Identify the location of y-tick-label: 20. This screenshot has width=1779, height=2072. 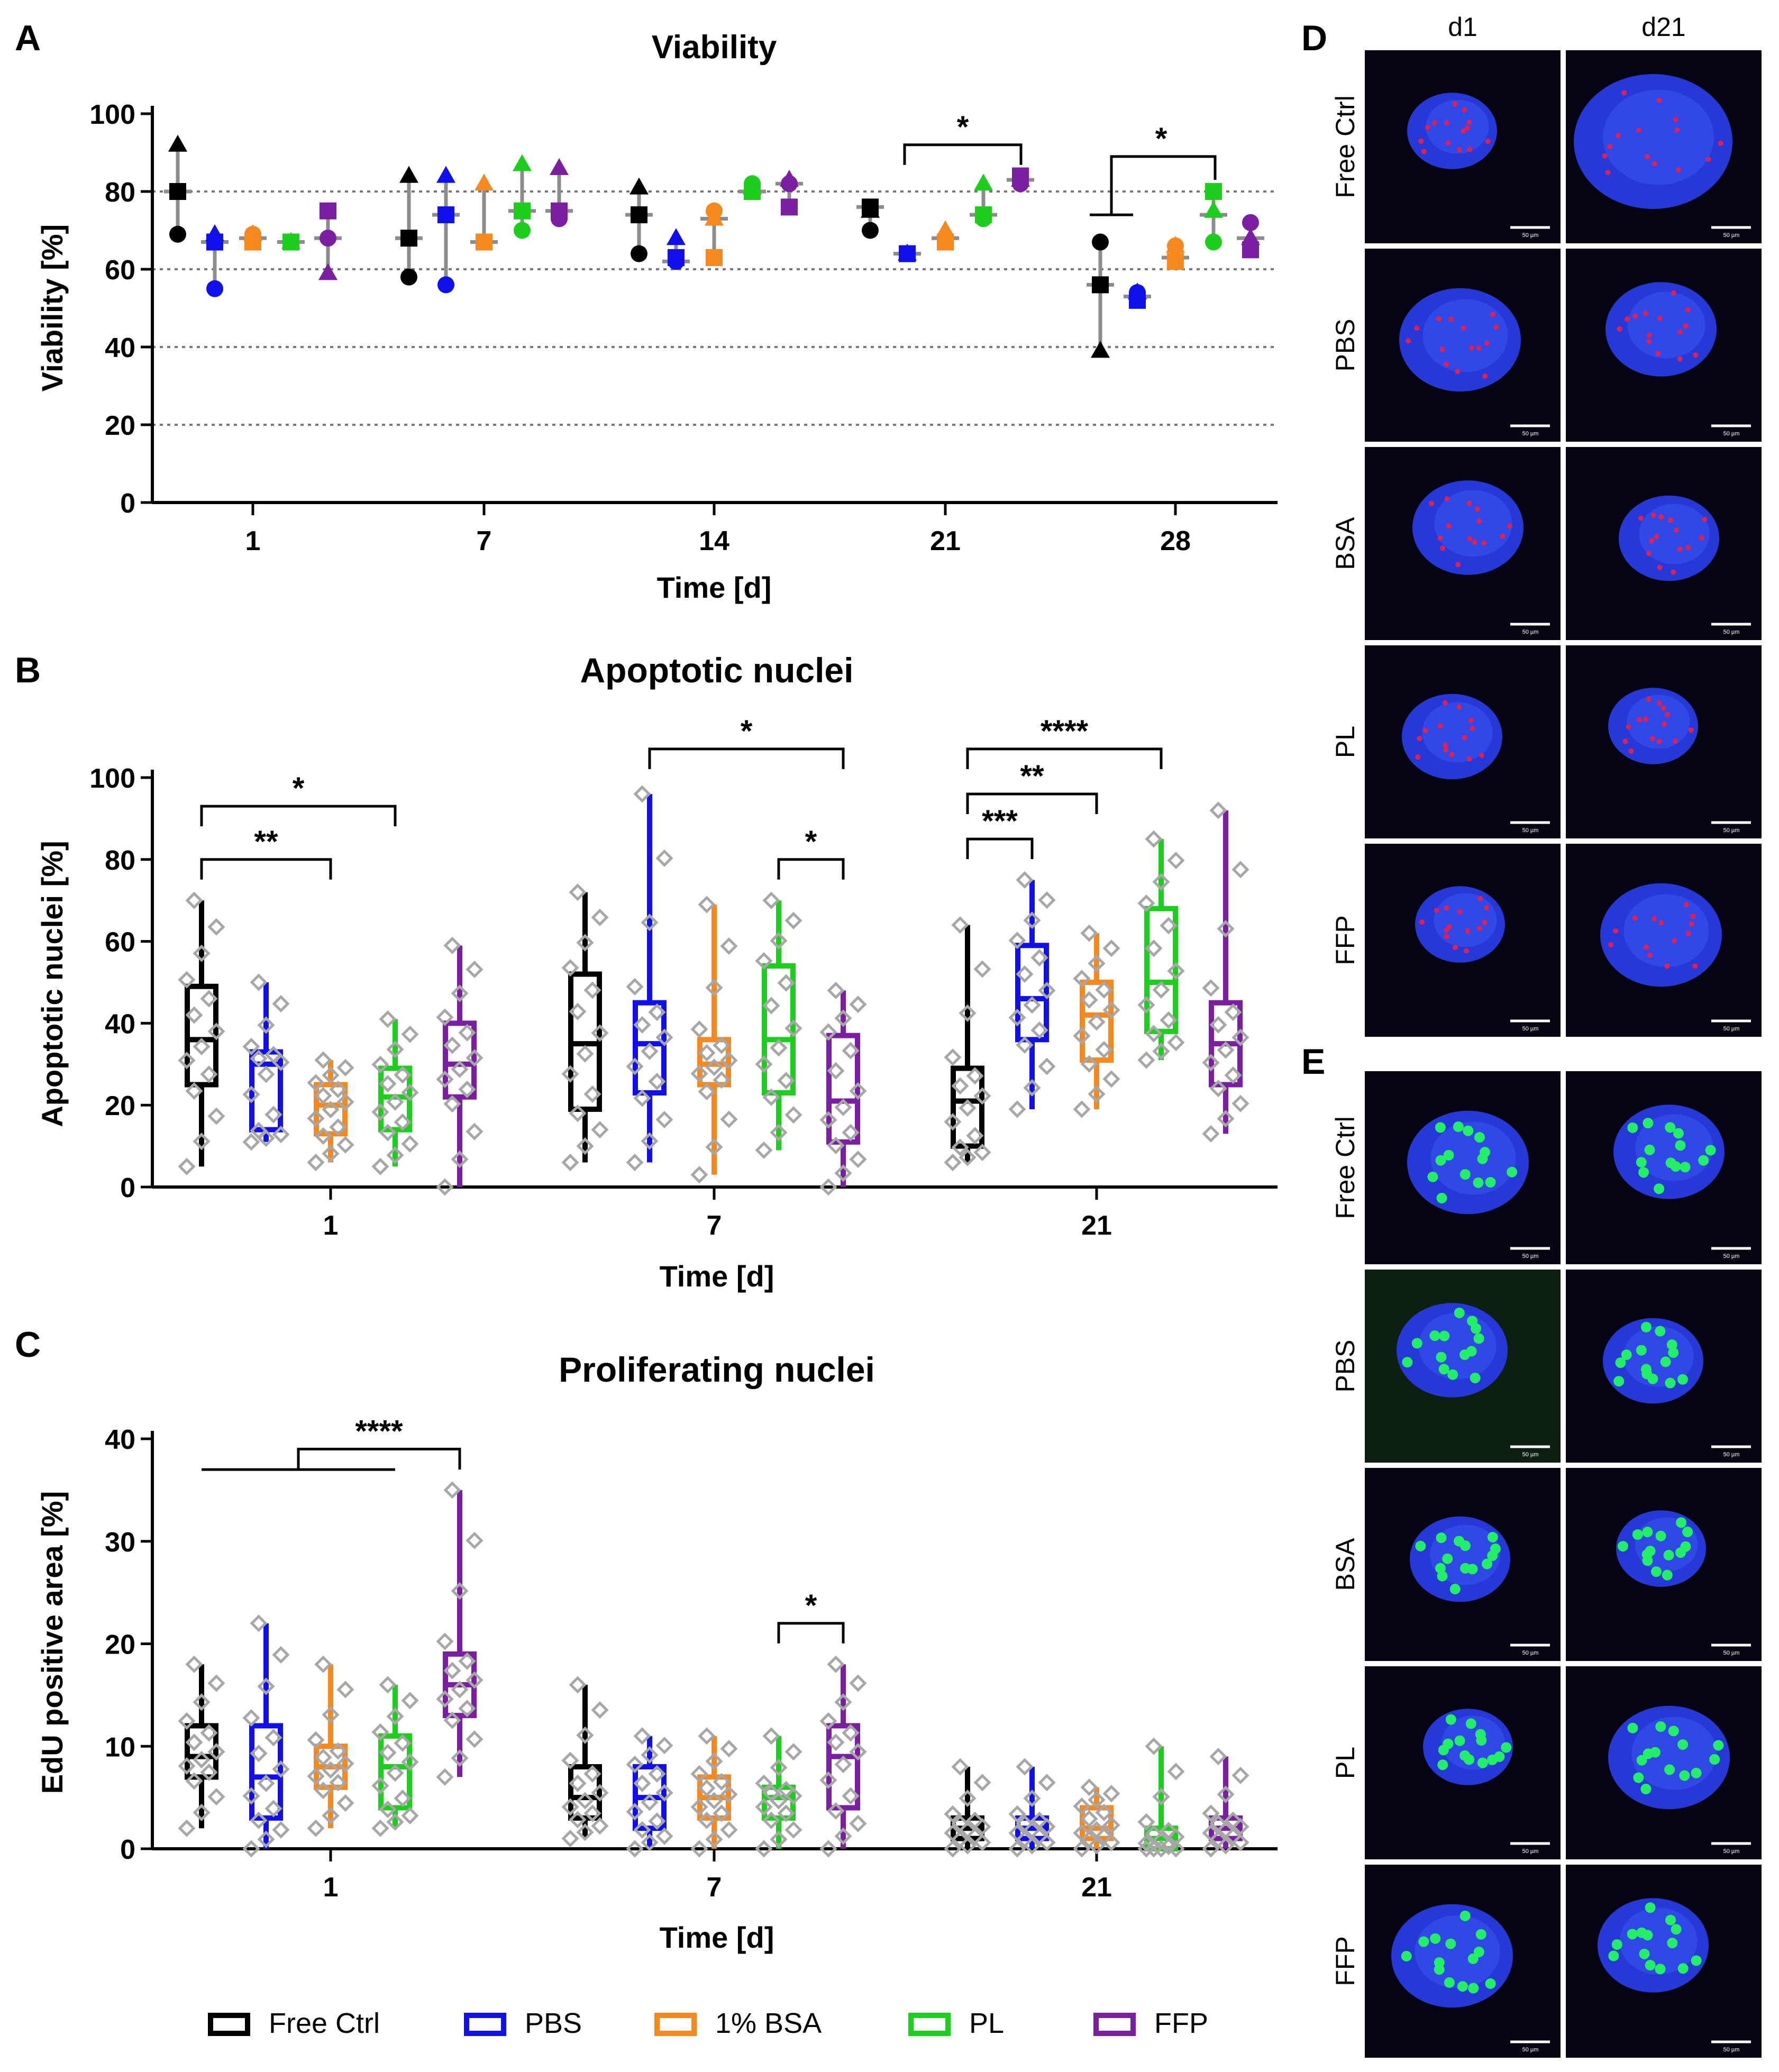
(120, 1645).